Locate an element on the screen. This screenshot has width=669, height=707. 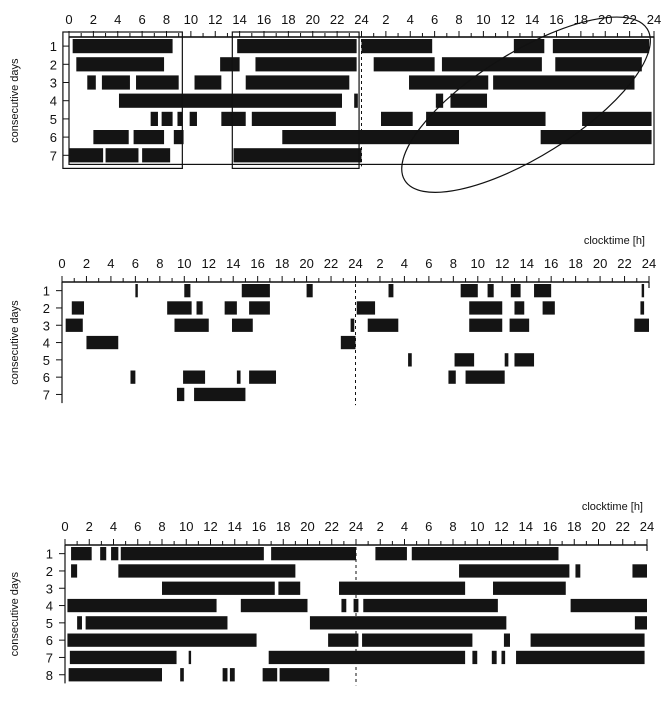
highlight-box-afternoon is located at coordinates (295, 100).